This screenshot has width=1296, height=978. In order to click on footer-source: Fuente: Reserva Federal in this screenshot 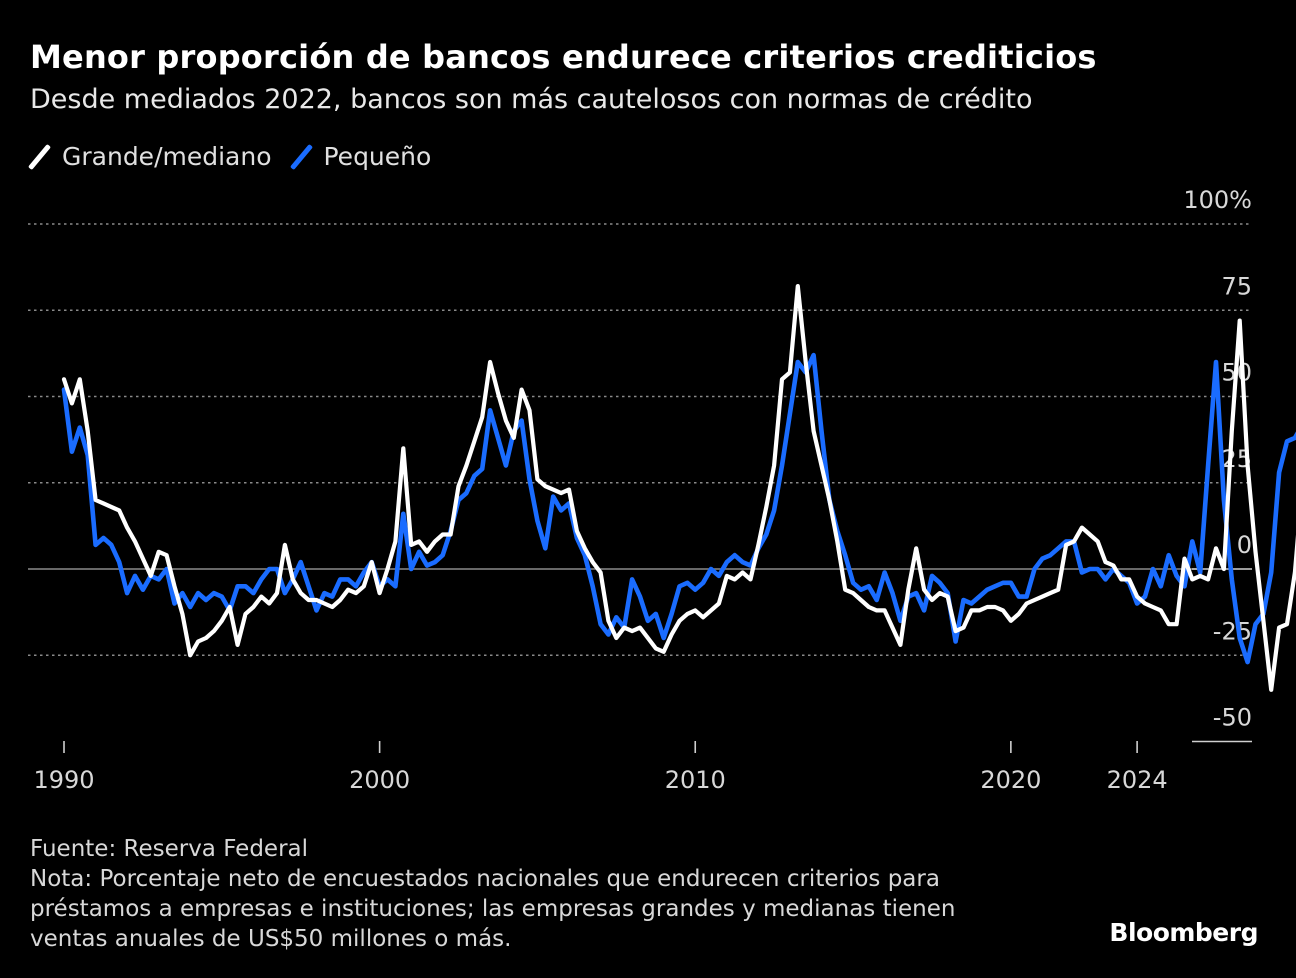, I will do `click(169, 849)`.